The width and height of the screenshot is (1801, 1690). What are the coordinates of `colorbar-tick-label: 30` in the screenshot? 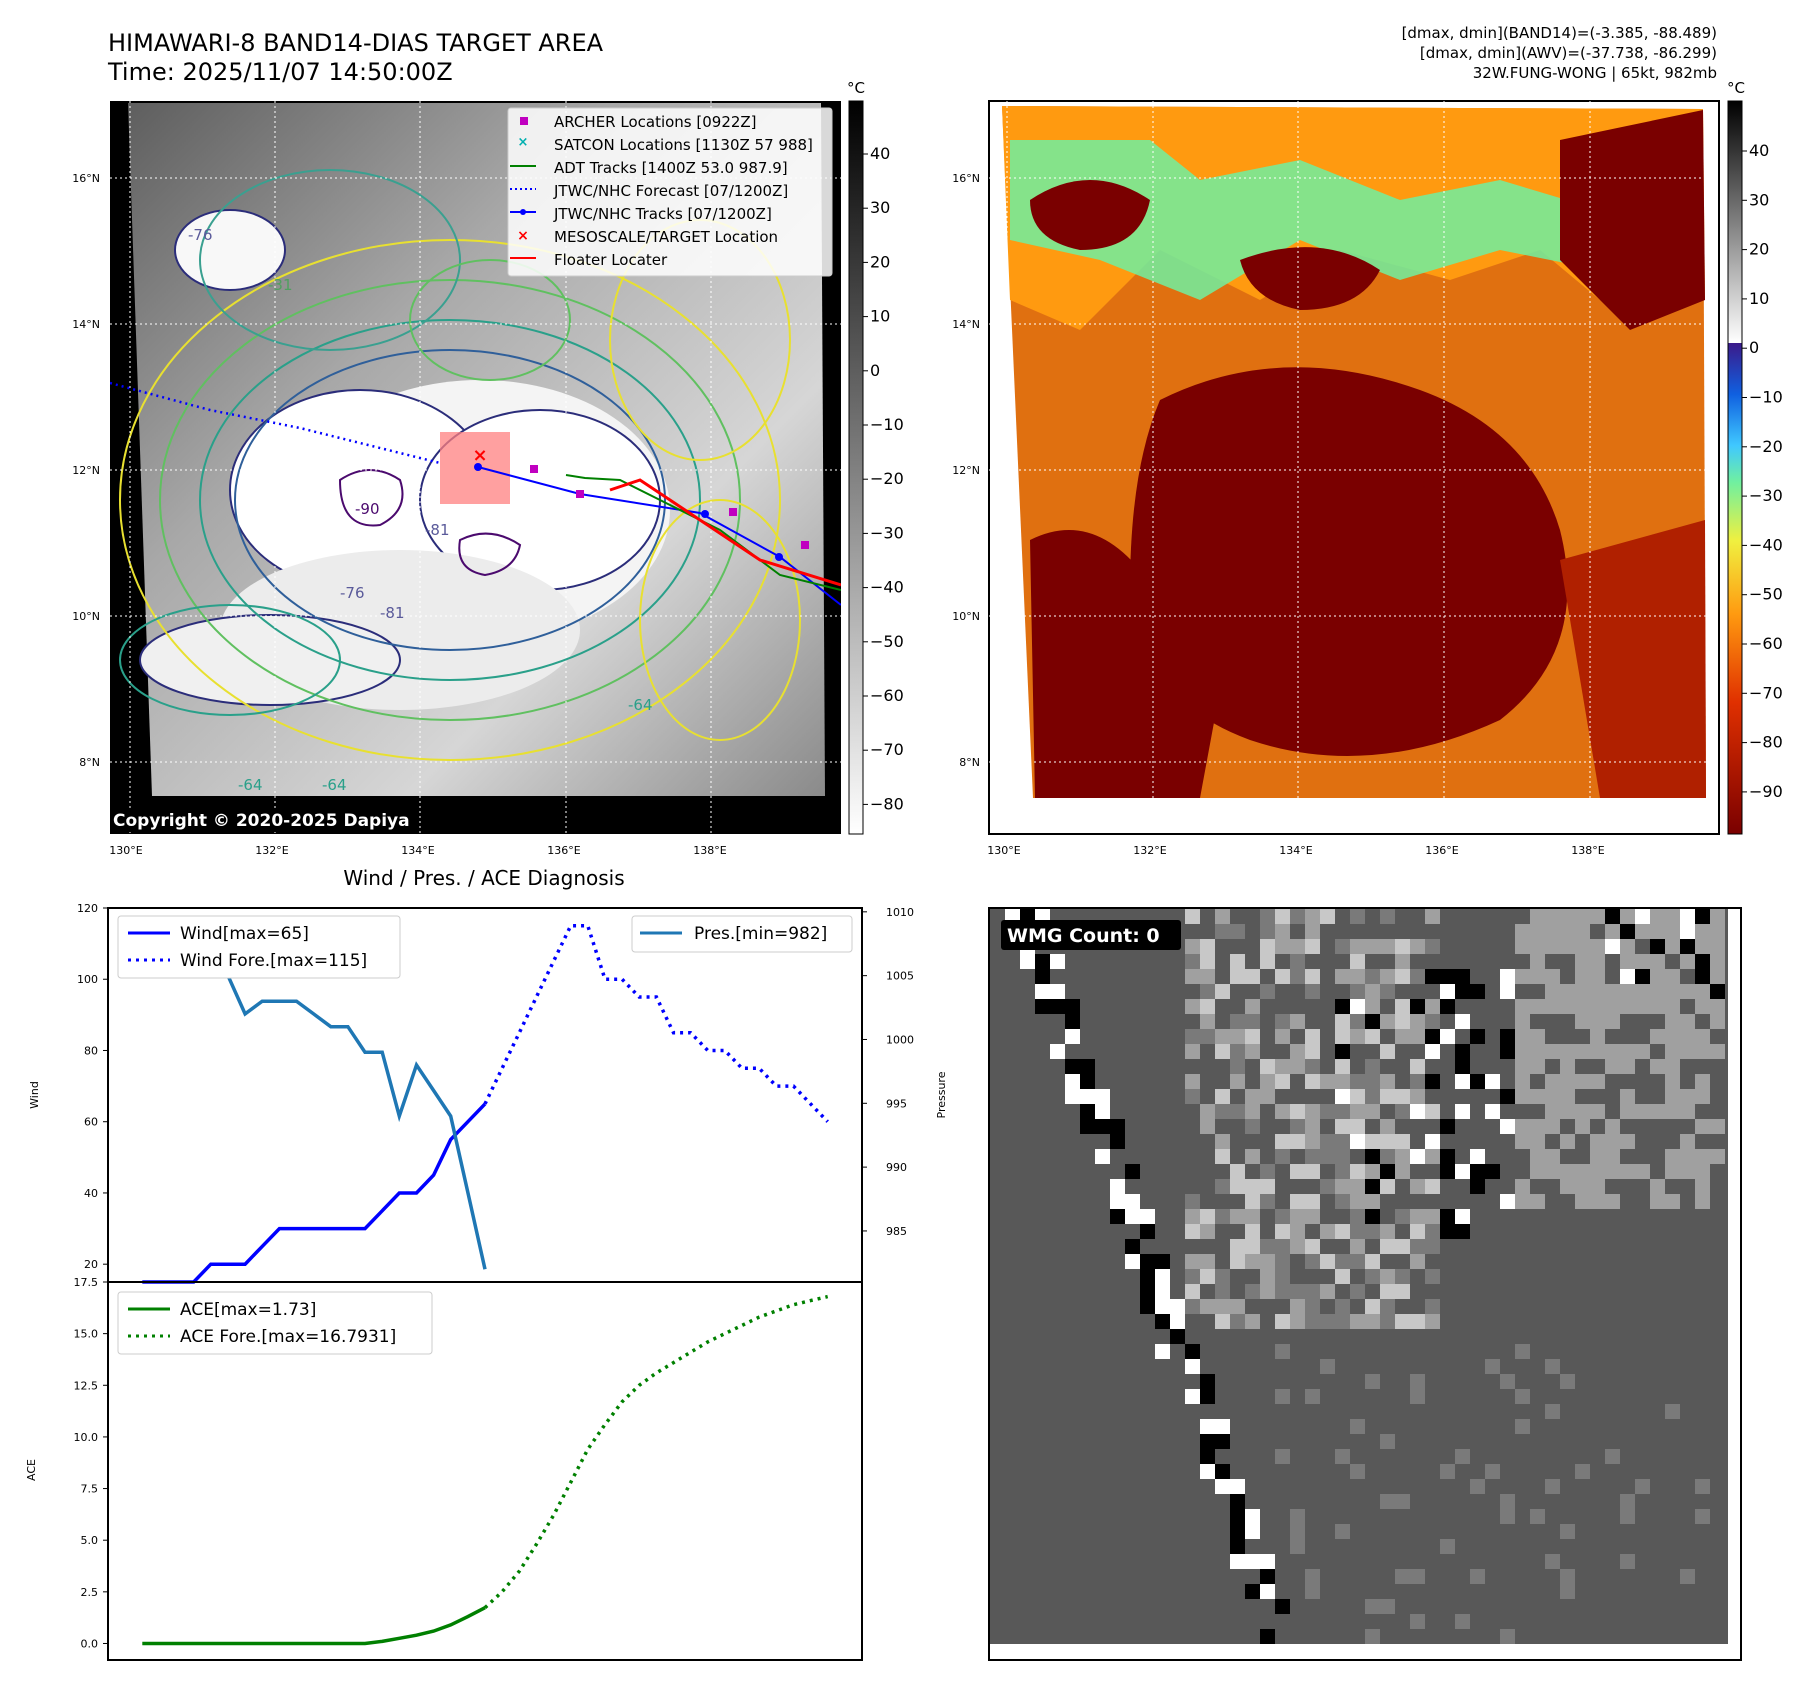 It's located at (880, 207).